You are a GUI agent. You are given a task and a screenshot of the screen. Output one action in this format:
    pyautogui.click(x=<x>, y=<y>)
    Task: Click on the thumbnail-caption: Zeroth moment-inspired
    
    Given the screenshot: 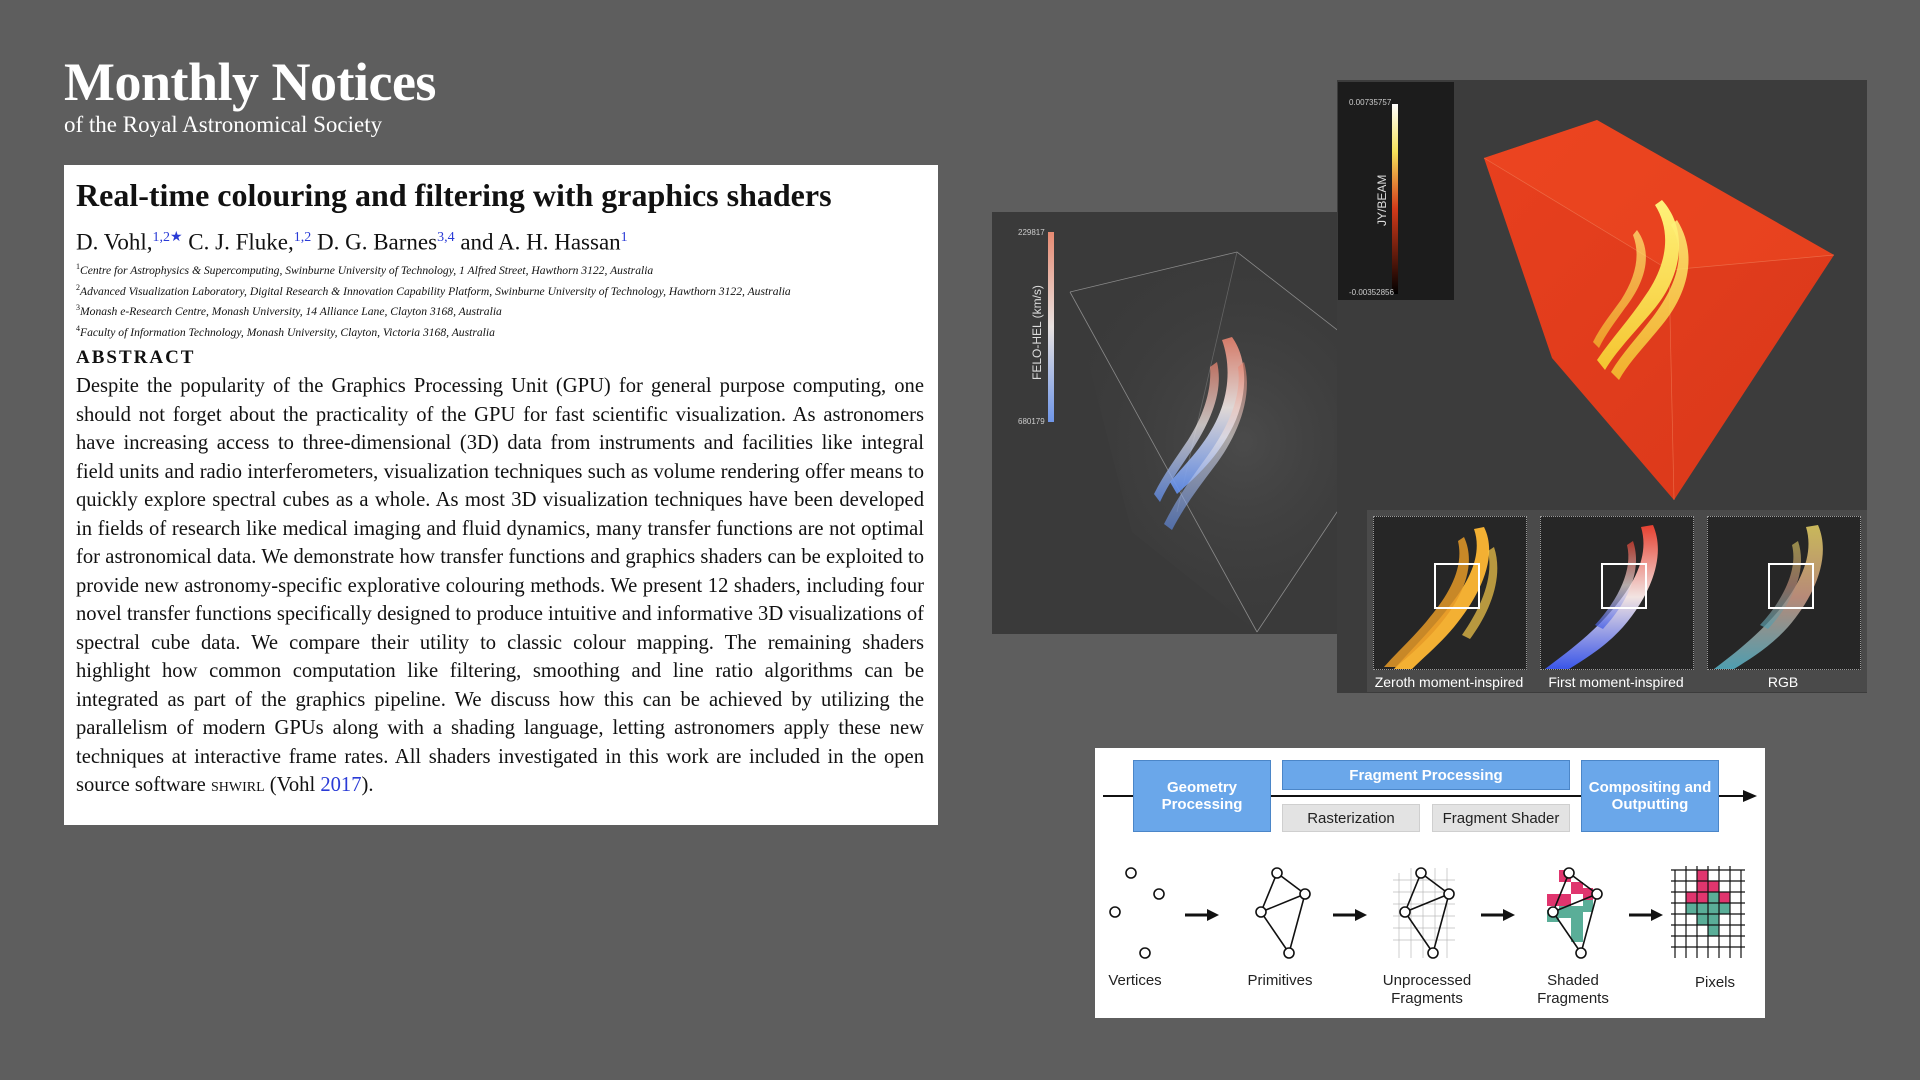 What is the action you would take?
    pyautogui.click(x=1449, y=682)
    